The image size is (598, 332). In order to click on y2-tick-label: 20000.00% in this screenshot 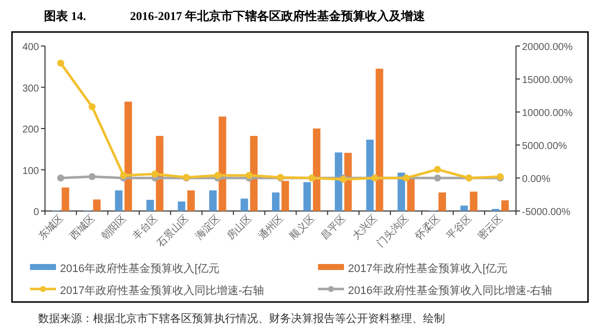, I will do `click(547, 47)`.